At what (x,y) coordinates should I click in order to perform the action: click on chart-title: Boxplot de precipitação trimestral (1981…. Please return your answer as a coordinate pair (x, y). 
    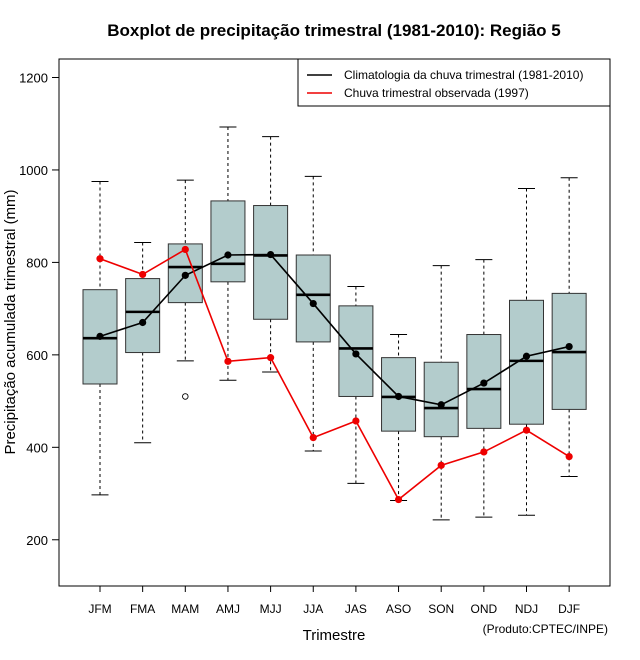
    Looking at the image, I should click on (334, 30).